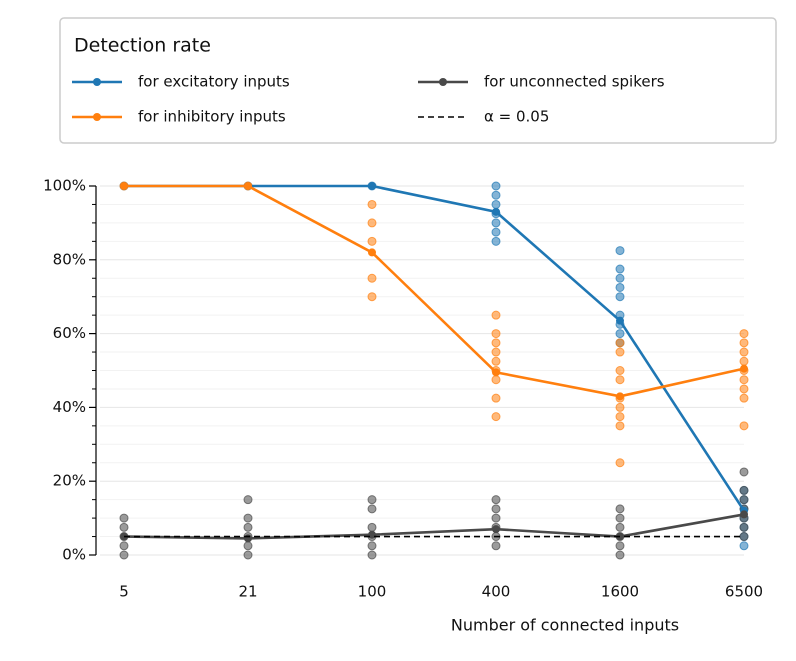 Image resolution: width=796 pixels, height=661 pixels. Describe the element at coordinates (214, 82) in the screenshot. I see `legend-label: for excitatory inputs` at that location.